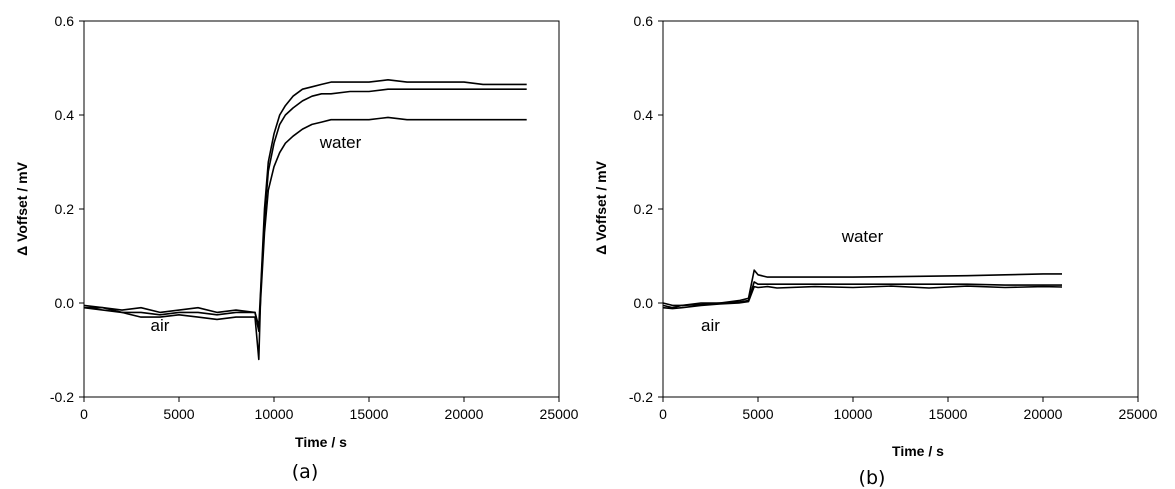  Describe the element at coordinates (918, 451) in the screenshot. I see `x-axis-title-b: Time / s` at that location.